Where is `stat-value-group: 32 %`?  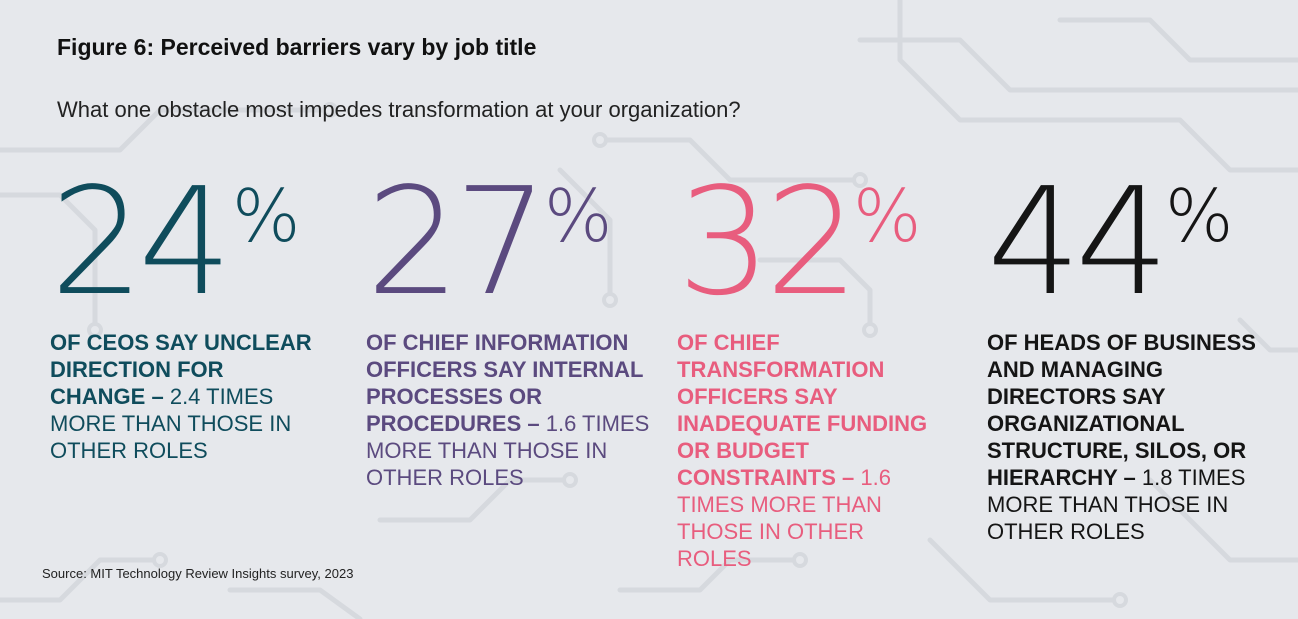
stat-value-group: 32 % is located at coordinates (827, 248).